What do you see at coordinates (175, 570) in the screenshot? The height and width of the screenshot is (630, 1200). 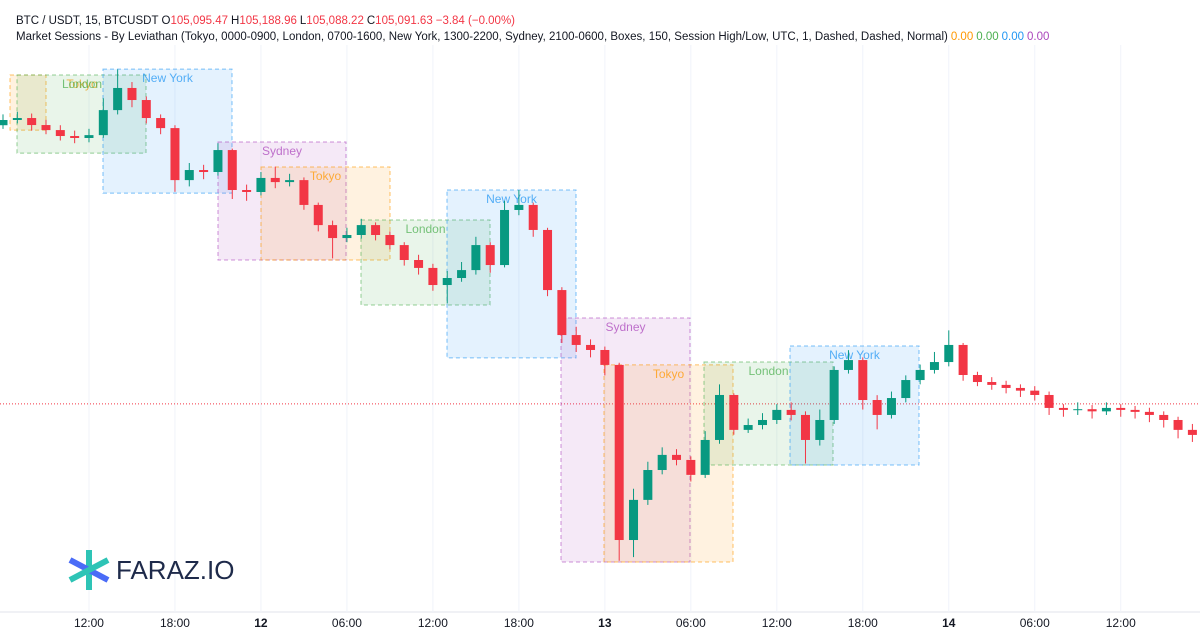 I see `brand: FARAZ.IO` at bounding box center [175, 570].